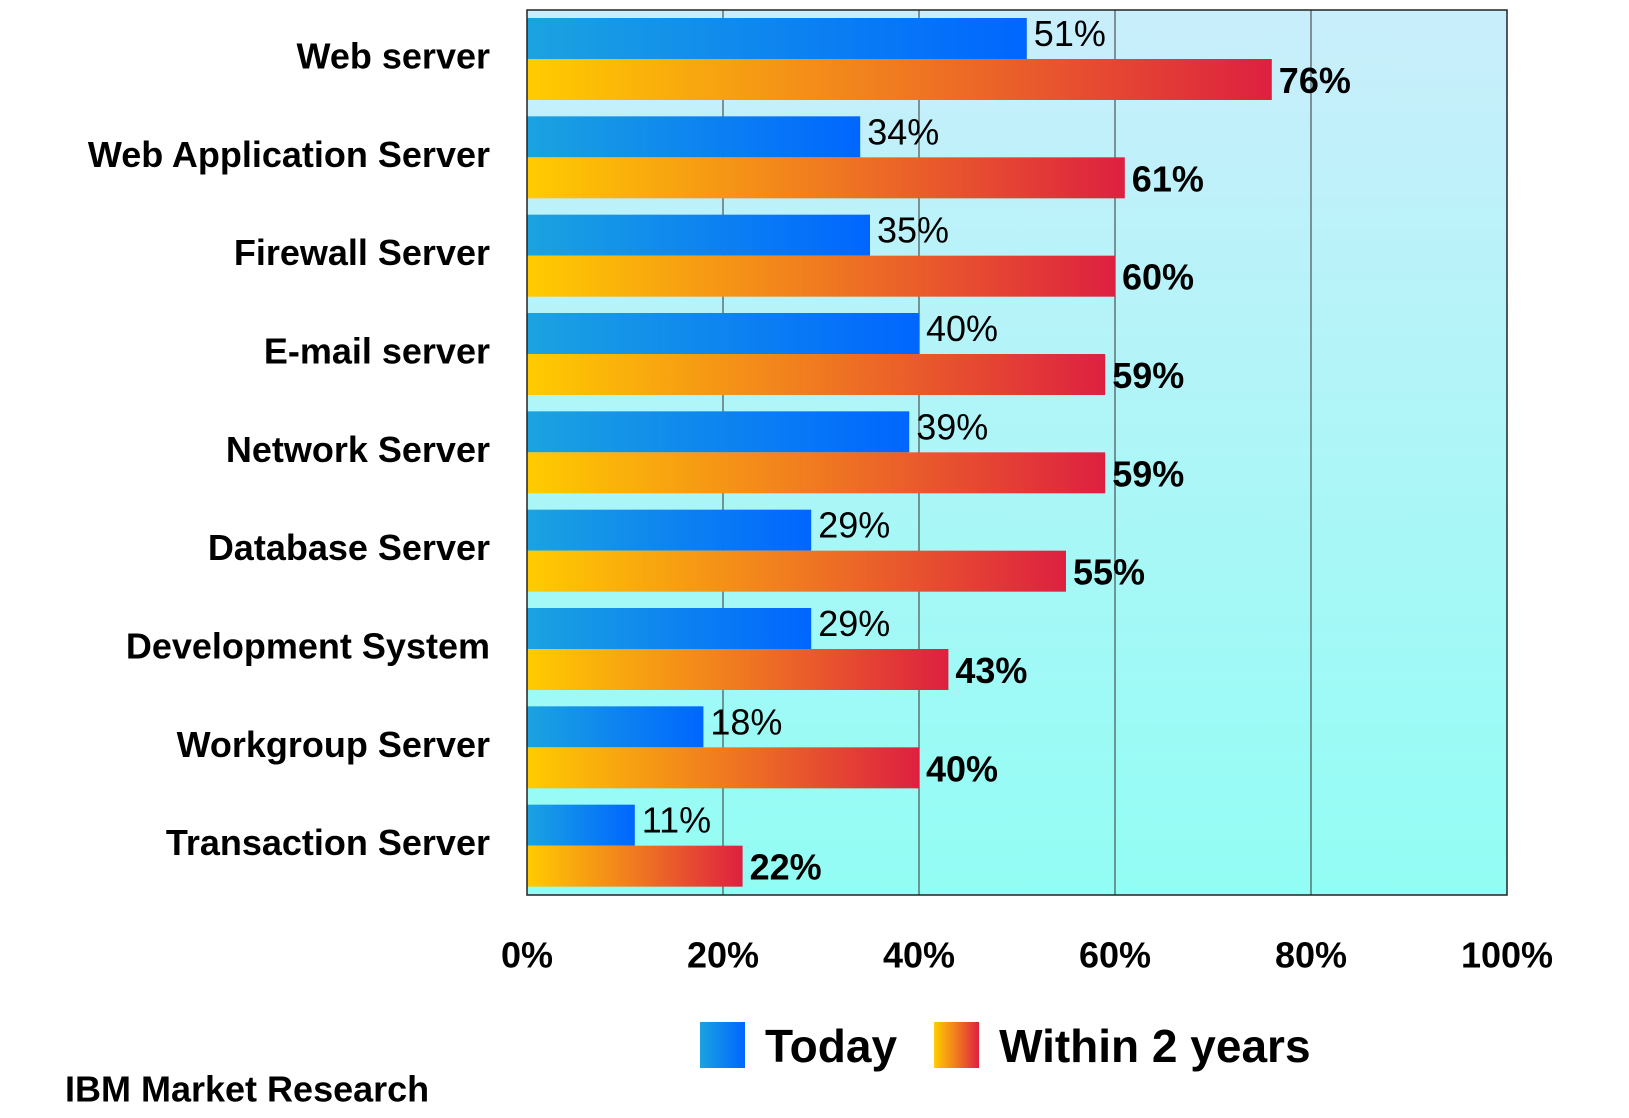  Describe the element at coordinates (1154, 1046) in the screenshot. I see `legend-label: Within 2 years` at that location.